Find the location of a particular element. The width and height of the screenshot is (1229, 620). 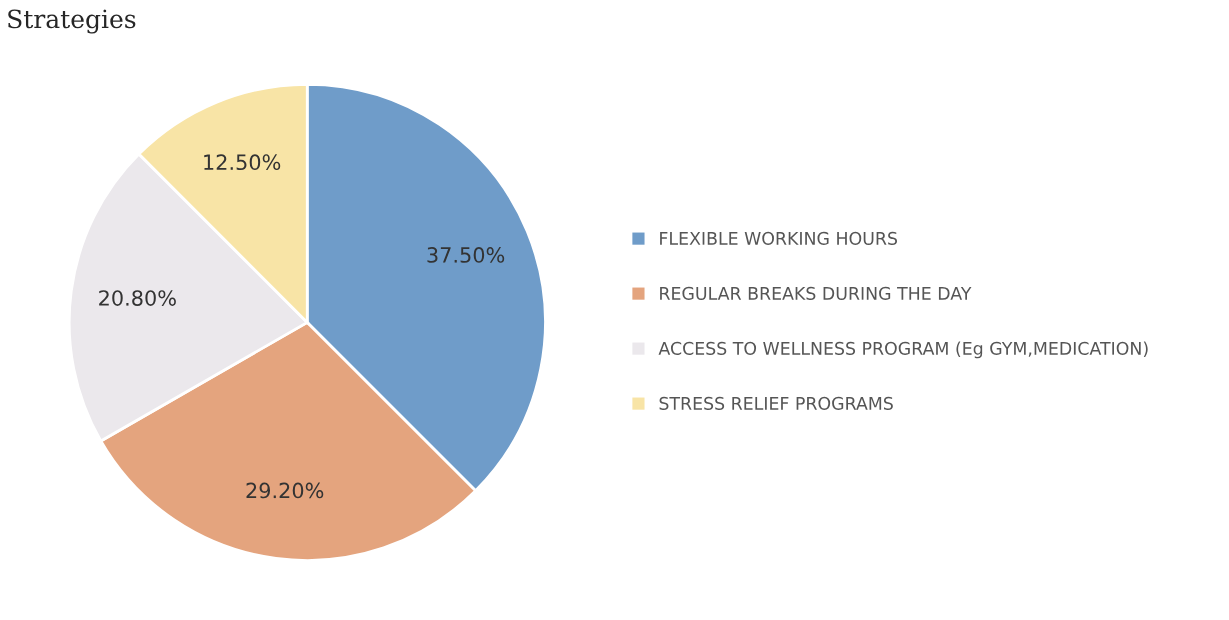

legend-label: STRESS RELIEF PROGRAMS is located at coordinates (776, 403).